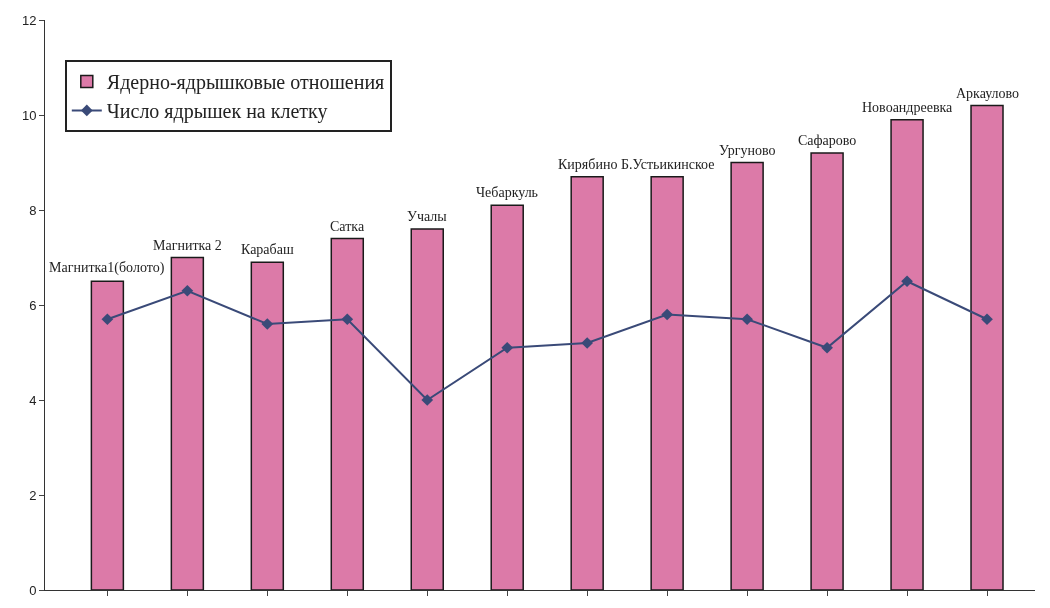 The width and height of the screenshot is (1050, 608). Describe the element at coordinates (107, 268) in the screenshot. I see `x-tick-label: Магнитка1(болото)` at that location.